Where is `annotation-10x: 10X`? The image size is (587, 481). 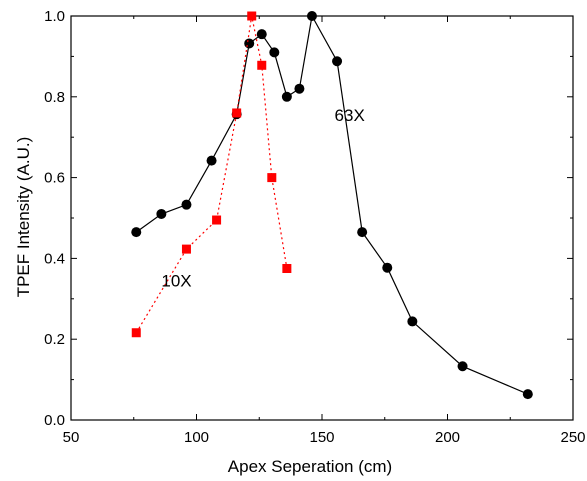
annotation-10x: 10X is located at coordinates (176, 281).